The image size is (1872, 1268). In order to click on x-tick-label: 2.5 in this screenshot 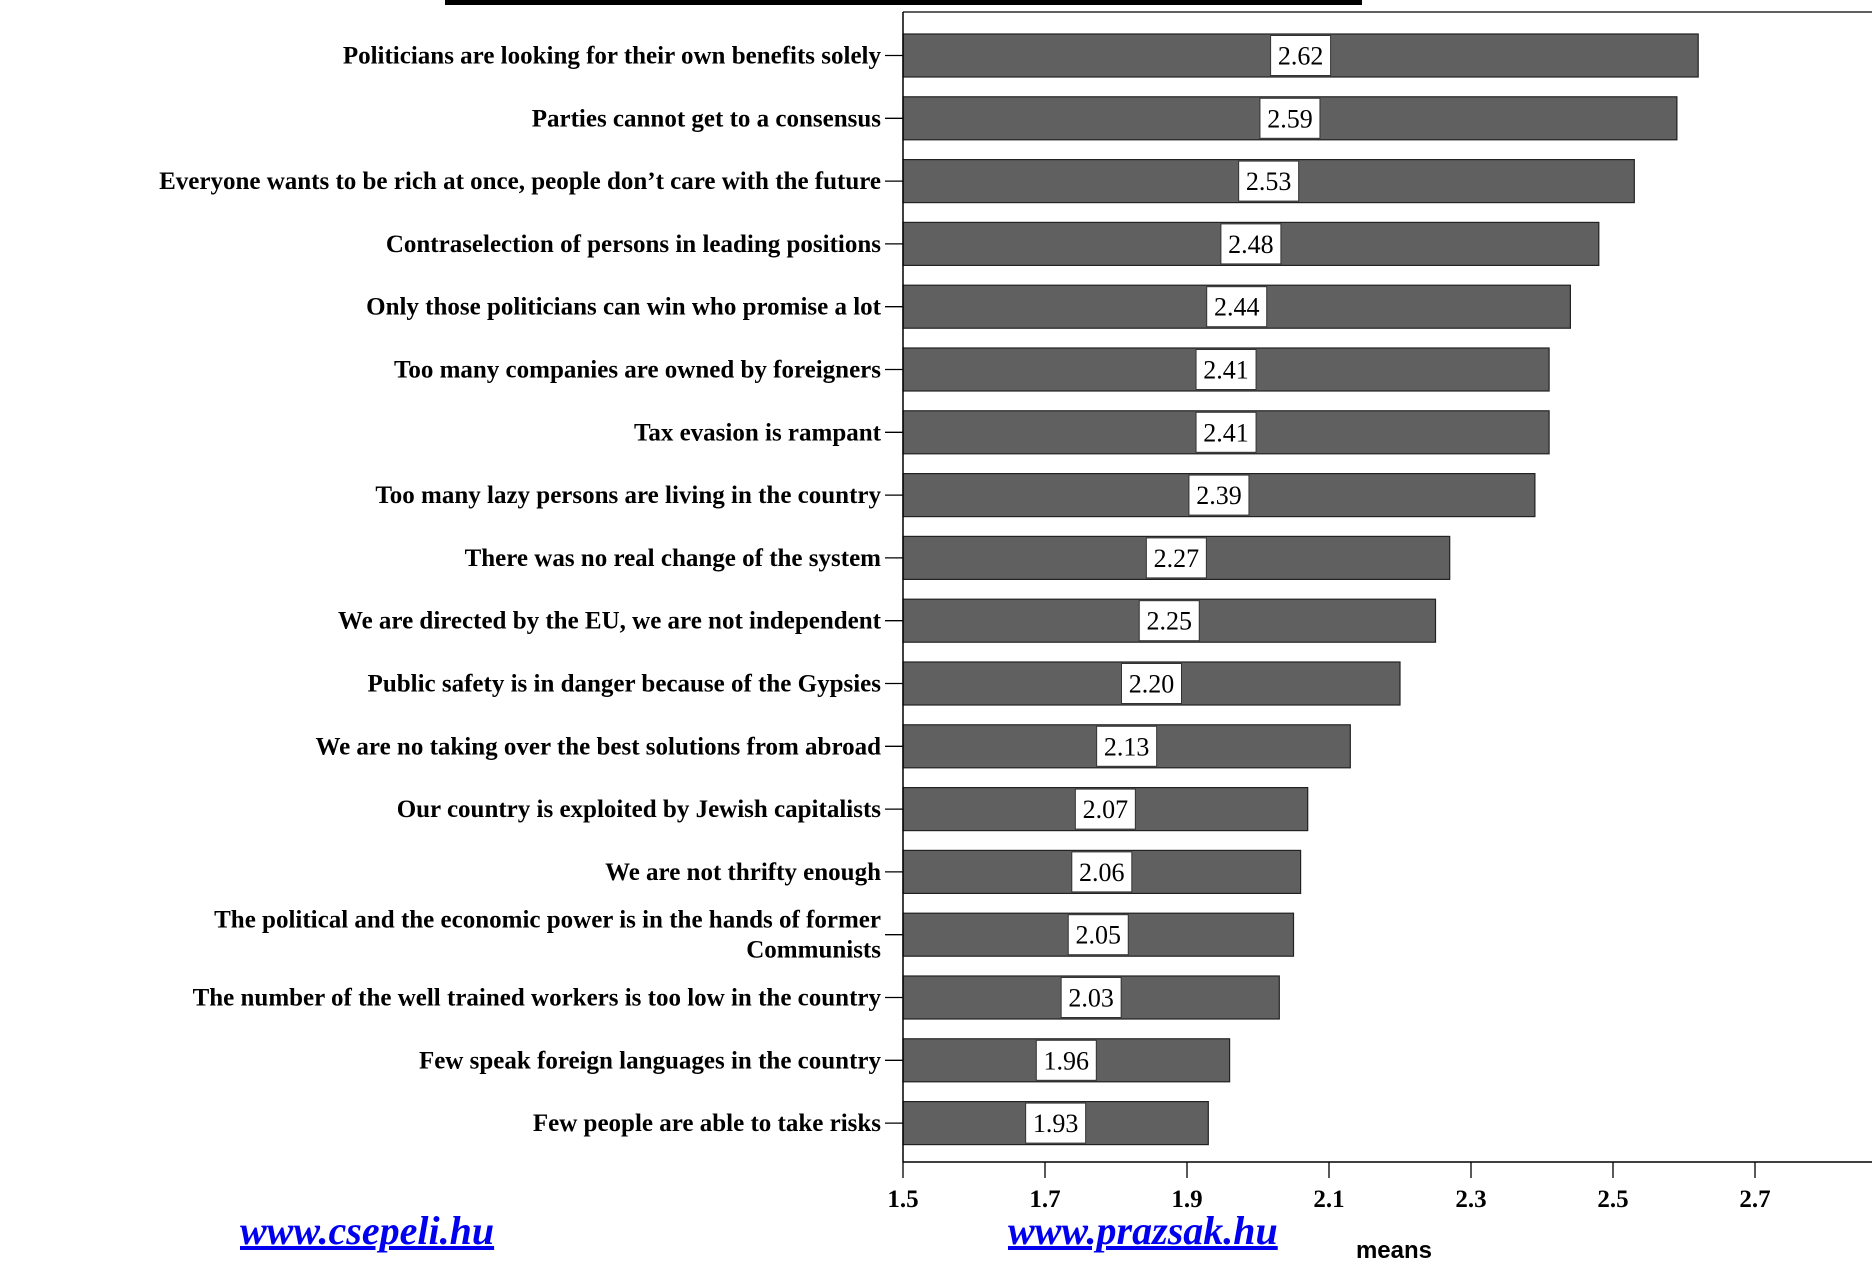, I will do `click(1612, 1199)`.